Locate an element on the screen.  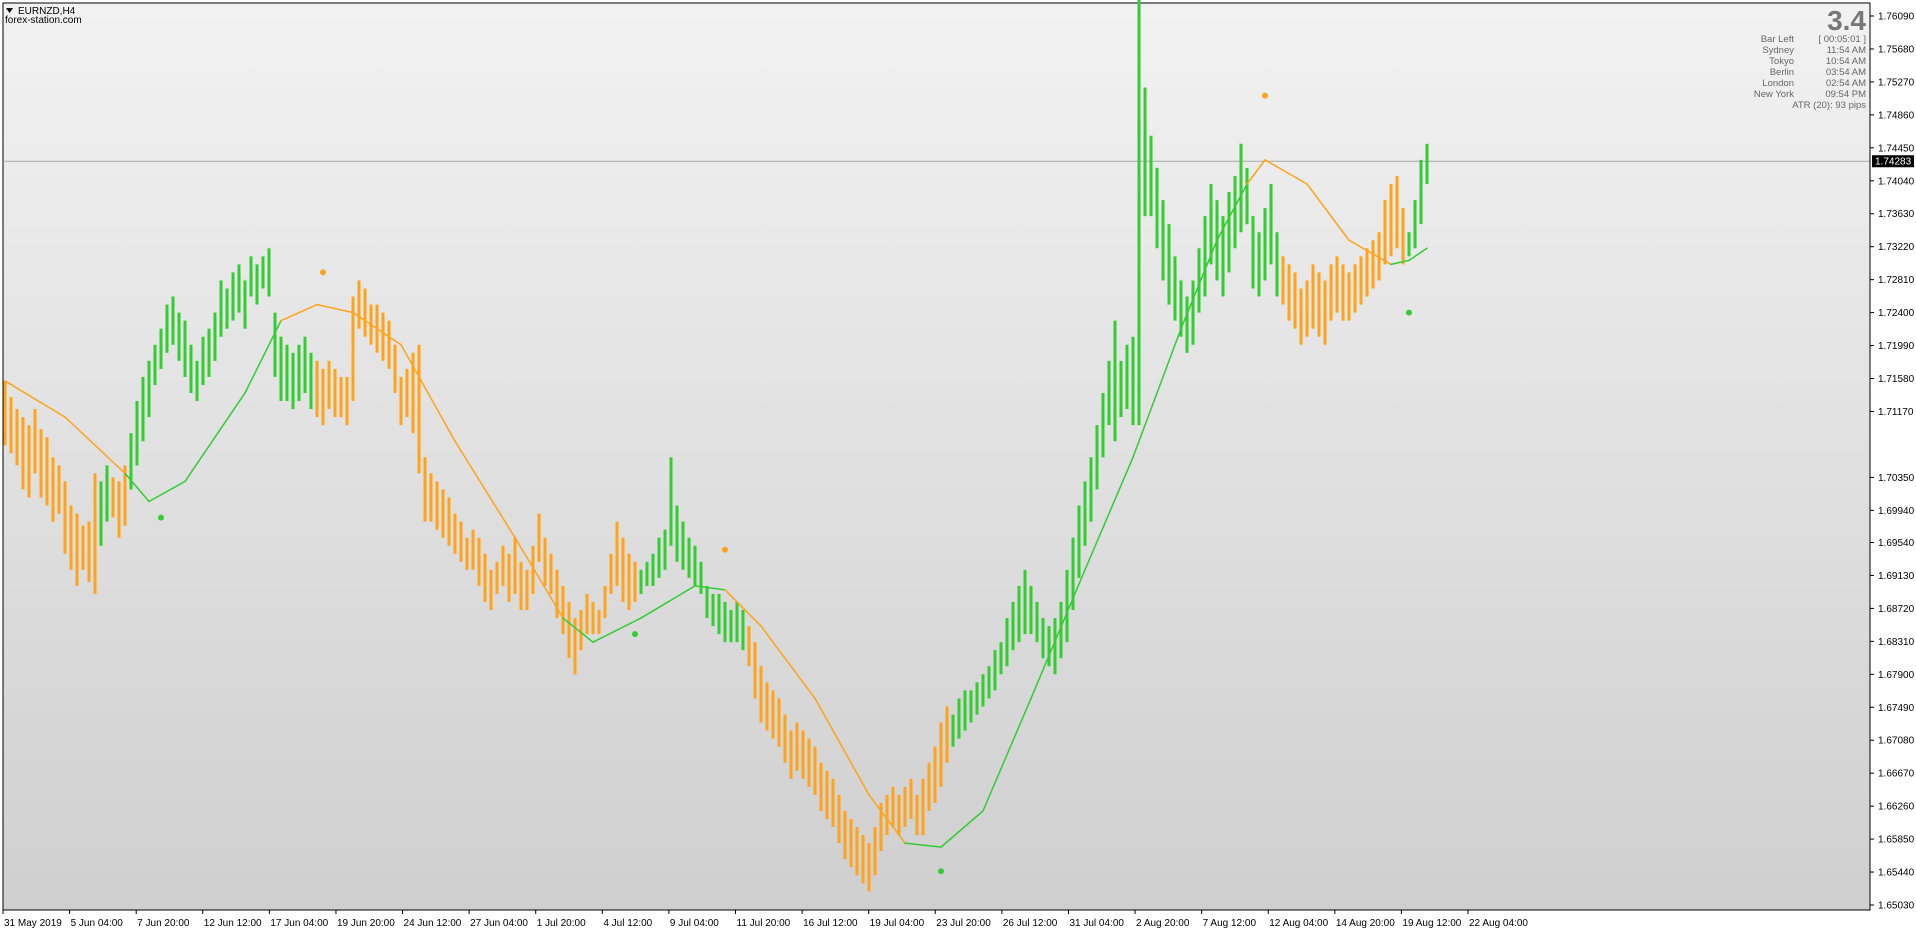
chart-header: EURNZD,H4 forex-station.com is located at coordinates (43, 16).